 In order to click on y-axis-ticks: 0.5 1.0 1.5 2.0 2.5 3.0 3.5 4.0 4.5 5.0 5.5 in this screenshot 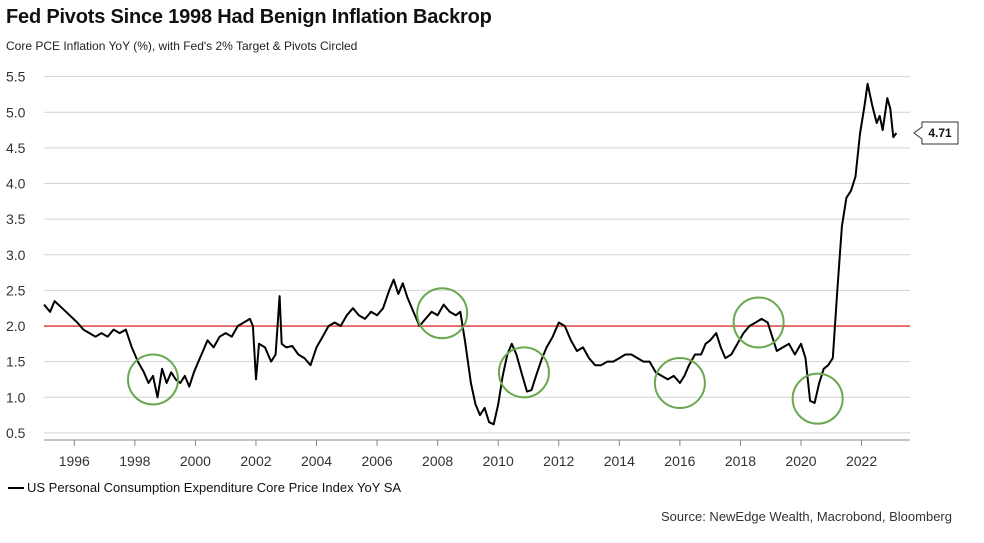, I will do `click(16, 255)`.